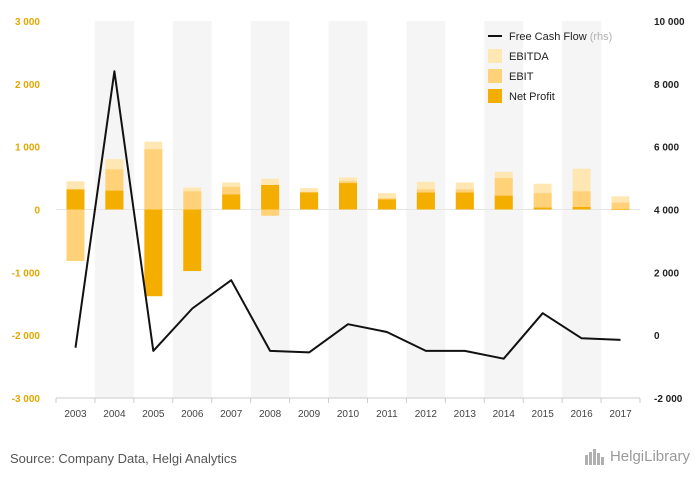 The image size is (700, 483). What do you see at coordinates (521, 77) in the screenshot?
I see `legend-label: EBIT` at bounding box center [521, 77].